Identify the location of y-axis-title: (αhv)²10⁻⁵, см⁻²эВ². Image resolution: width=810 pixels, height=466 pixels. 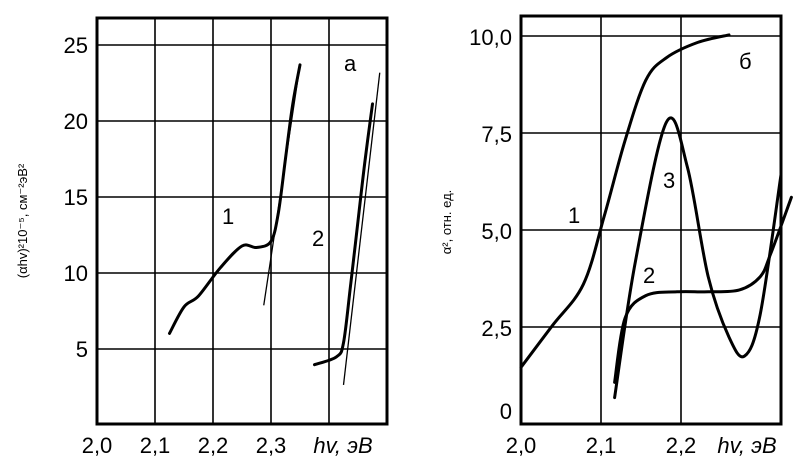
(22, 220).